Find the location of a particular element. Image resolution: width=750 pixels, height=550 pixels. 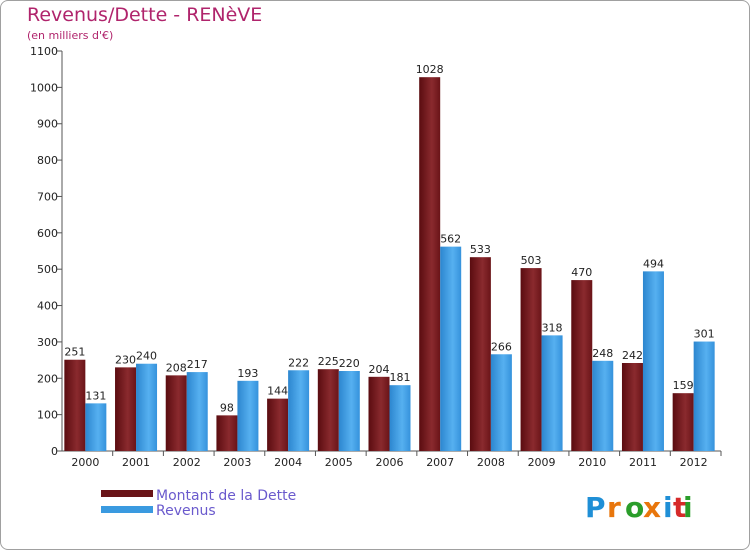

value-label-revenus: 222 is located at coordinates (298, 362).